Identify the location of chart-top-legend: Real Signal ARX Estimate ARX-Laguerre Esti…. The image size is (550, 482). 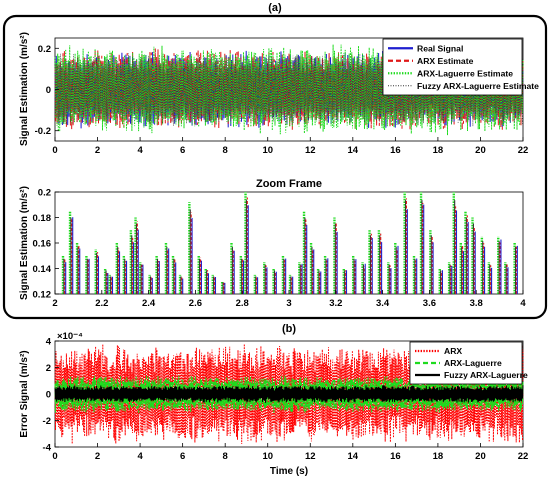
(460, 67).